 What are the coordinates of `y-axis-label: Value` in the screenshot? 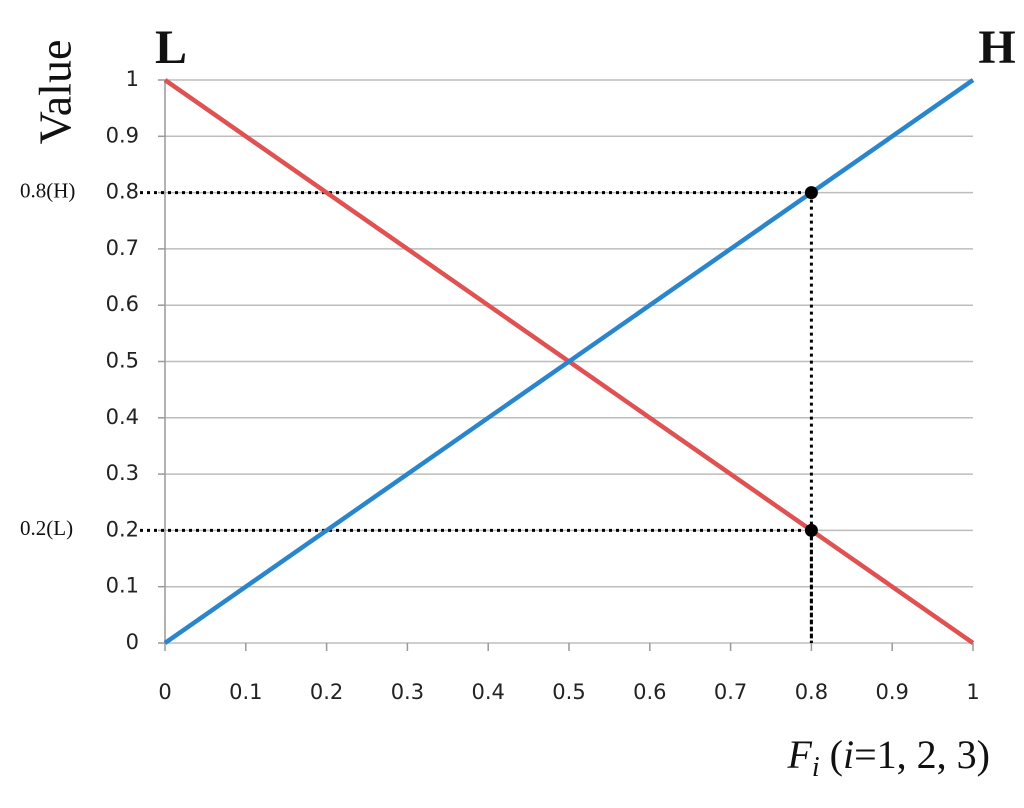 It's located at (55, 92).